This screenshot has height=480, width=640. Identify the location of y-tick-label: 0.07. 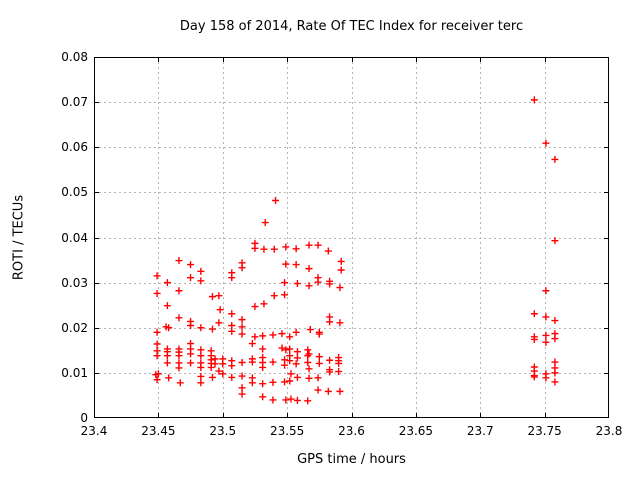
(74, 102).